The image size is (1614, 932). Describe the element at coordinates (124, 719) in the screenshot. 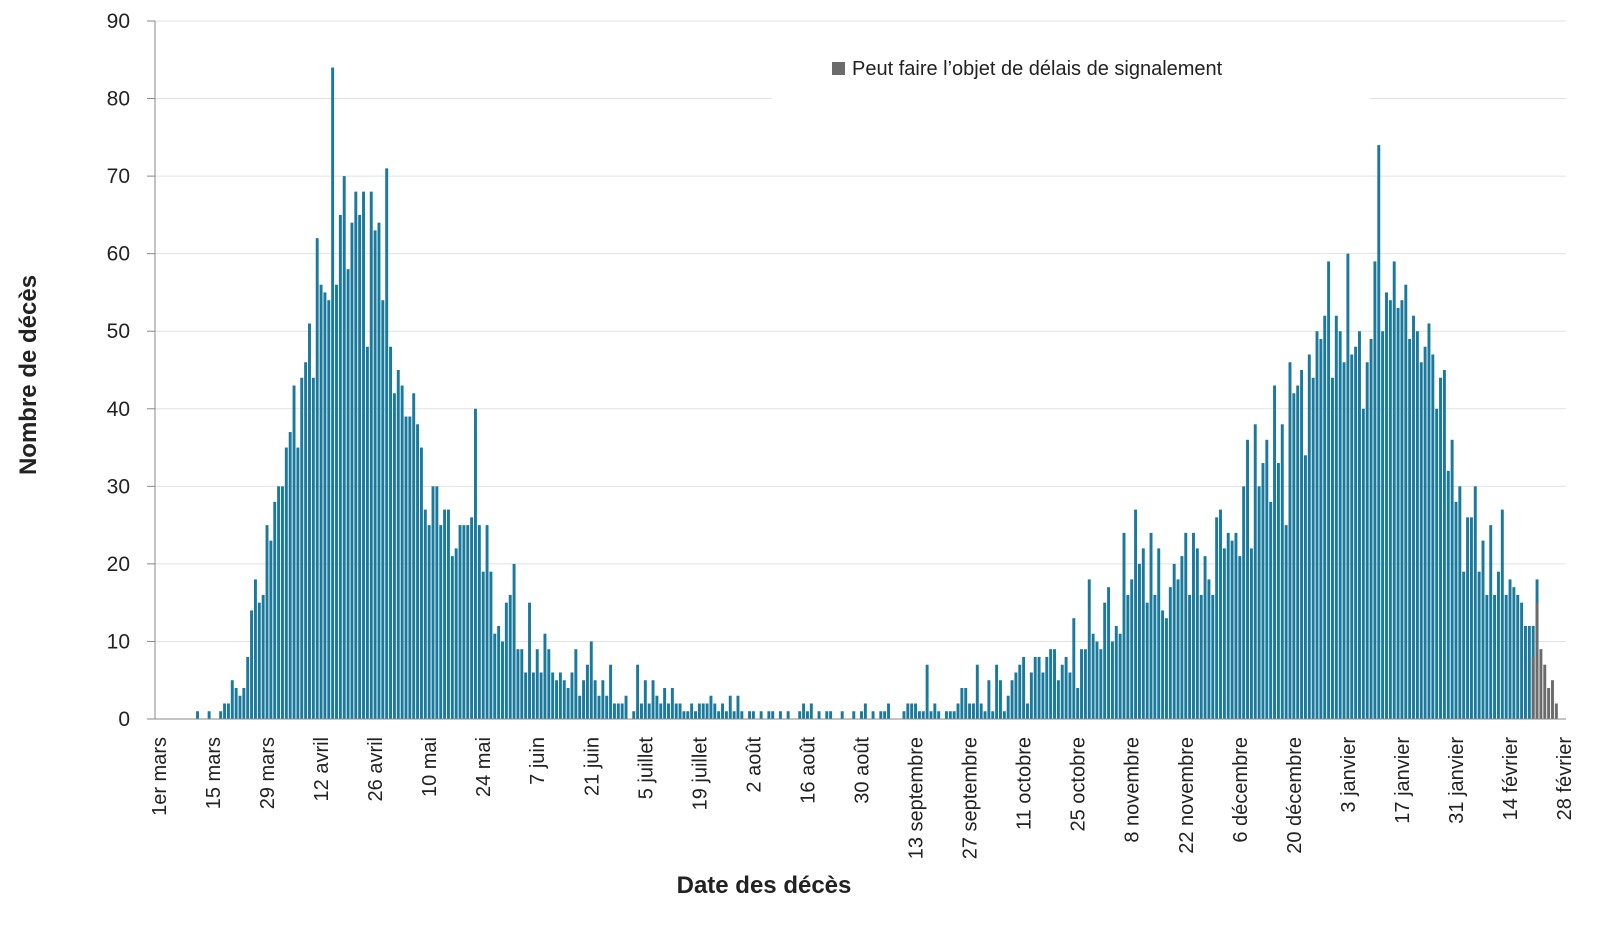

I see `y-tick-label: 0` at that location.